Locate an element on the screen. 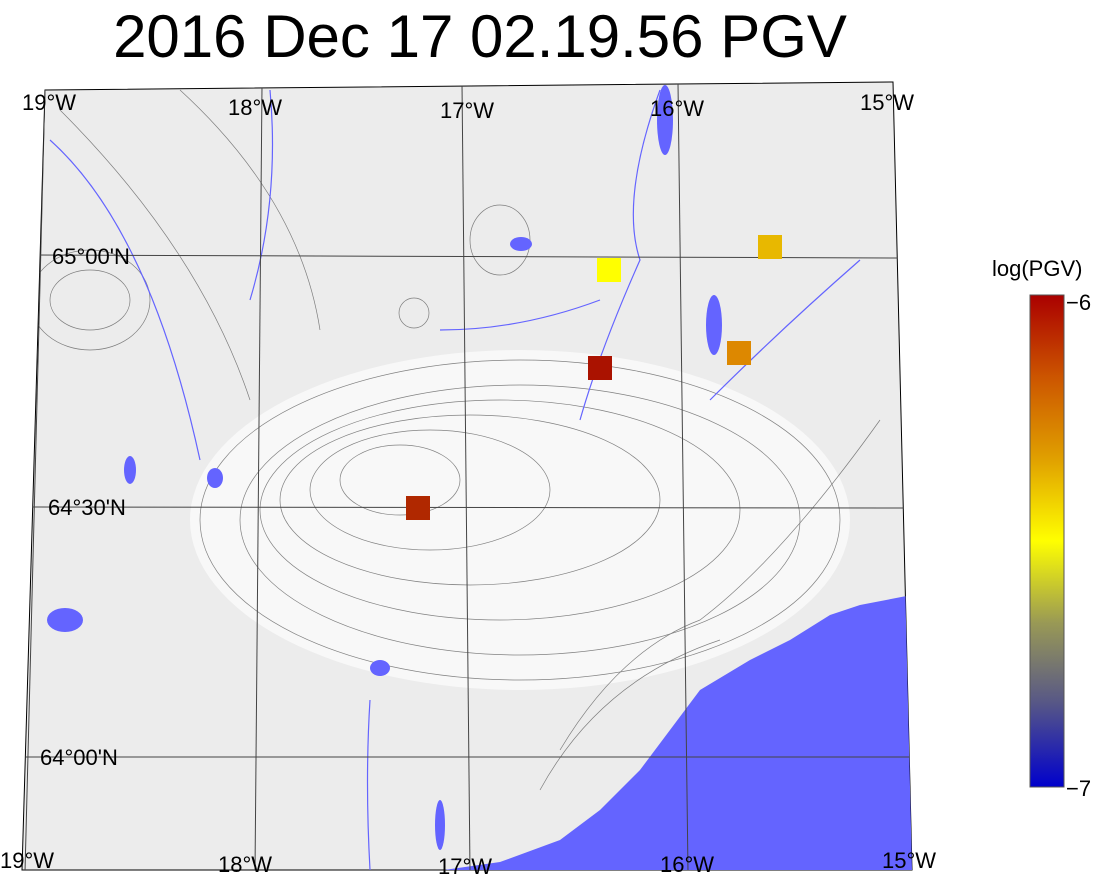  map-title: 2016 Dec 17 02.19.56 PGV is located at coordinates (480, 36).